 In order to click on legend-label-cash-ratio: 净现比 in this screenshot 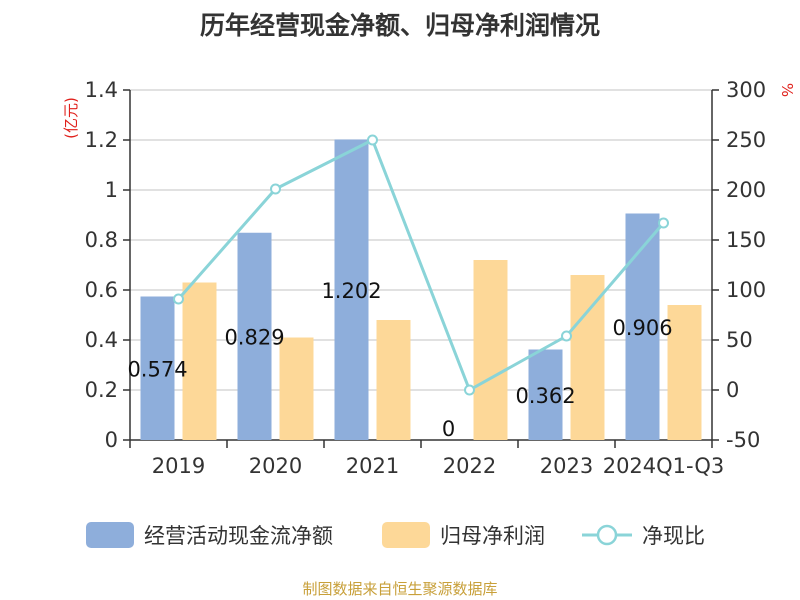, I will do `click(673, 536)`.